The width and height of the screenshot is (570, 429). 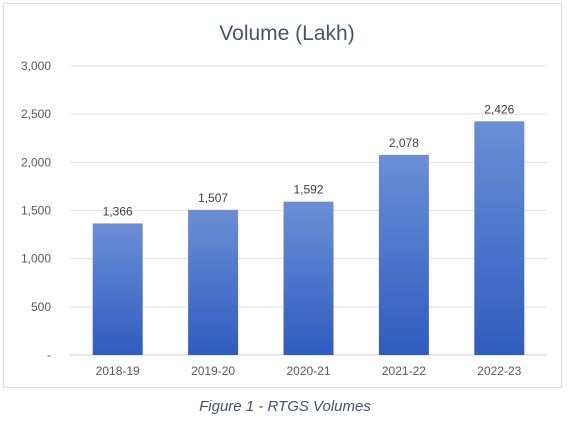 I want to click on x-tick-label: 2020-21, so click(x=308, y=371).